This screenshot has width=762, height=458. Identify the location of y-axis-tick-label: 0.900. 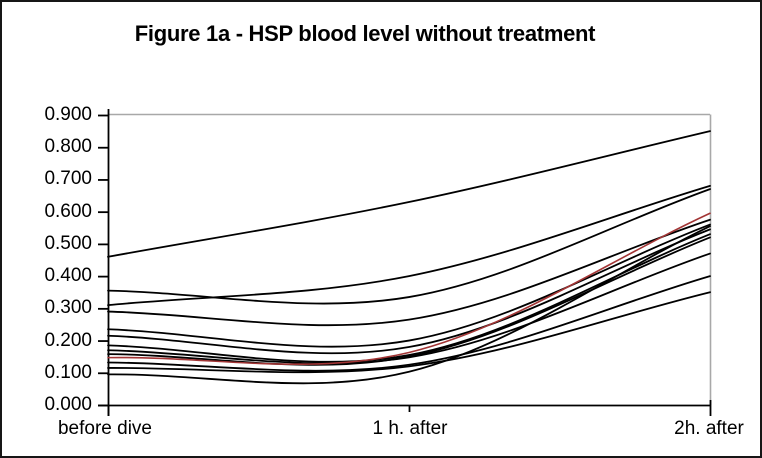
(68, 114).